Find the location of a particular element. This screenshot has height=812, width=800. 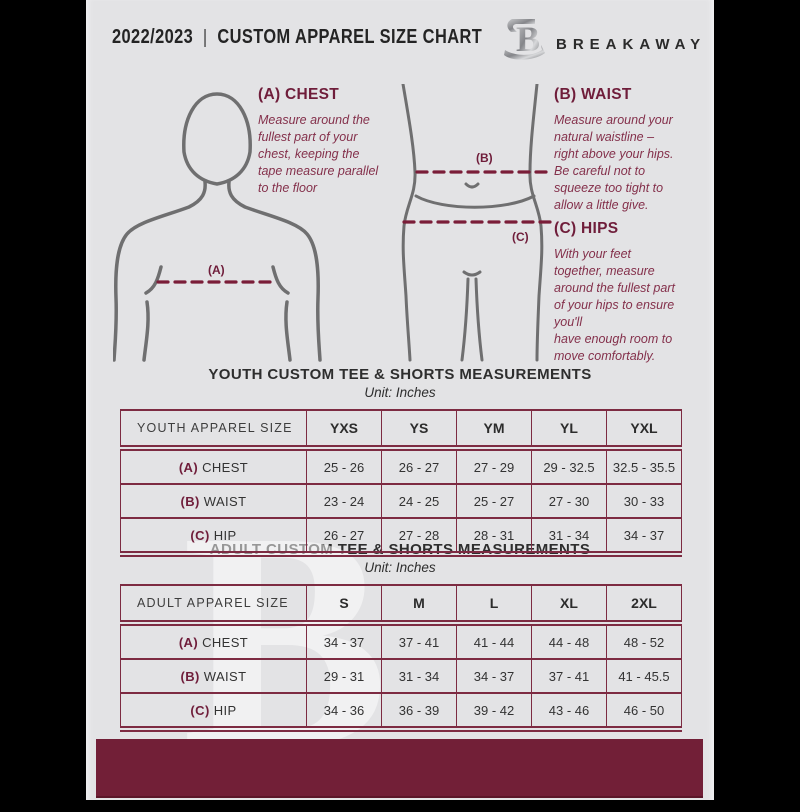

chest-diagram-figure: (A) is located at coordinates (217, 227).